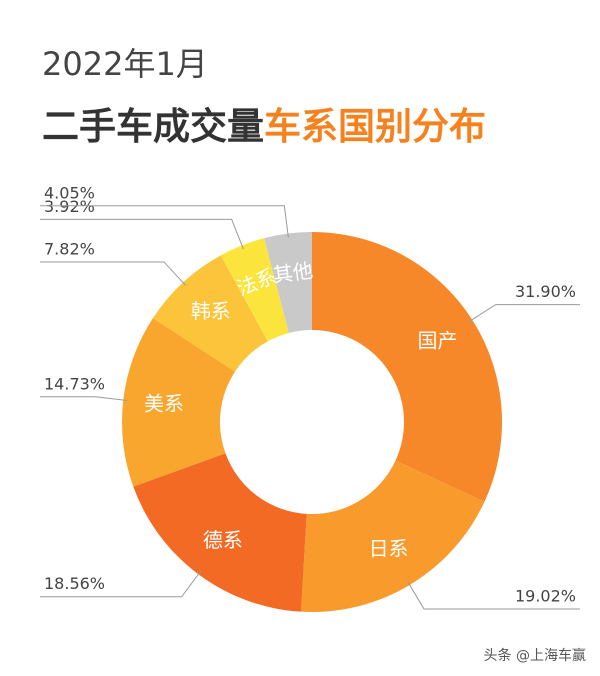 Image resolution: width=600 pixels, height=676 pixels. What do you see at coordinates (438, 340) in the screenshot?
I see `category-label: 国产` at bounding box center [438, 340].